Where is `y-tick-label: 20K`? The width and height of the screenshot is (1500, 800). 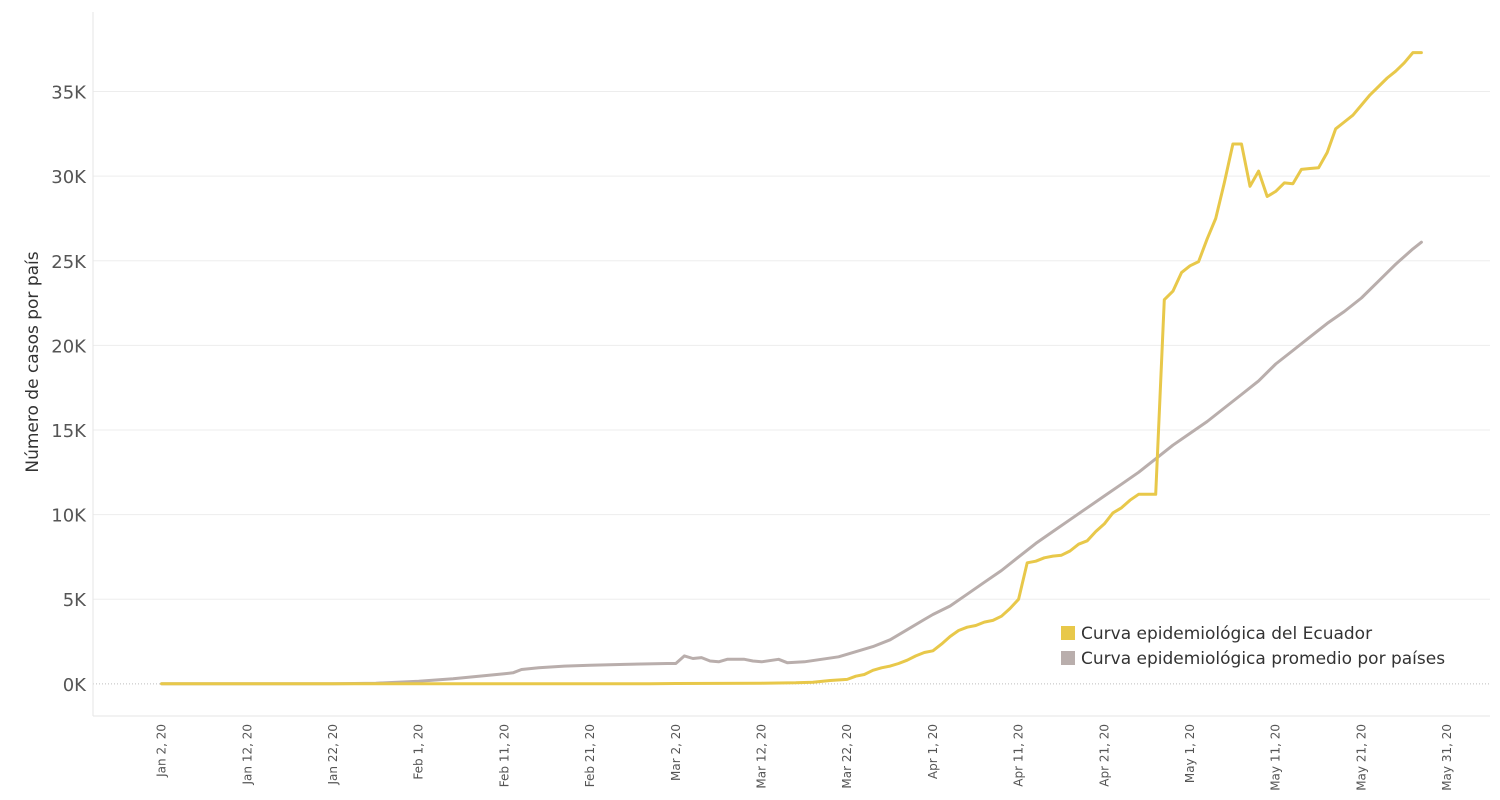 y-tick-label: 20K is located at coordinates (69, 346).